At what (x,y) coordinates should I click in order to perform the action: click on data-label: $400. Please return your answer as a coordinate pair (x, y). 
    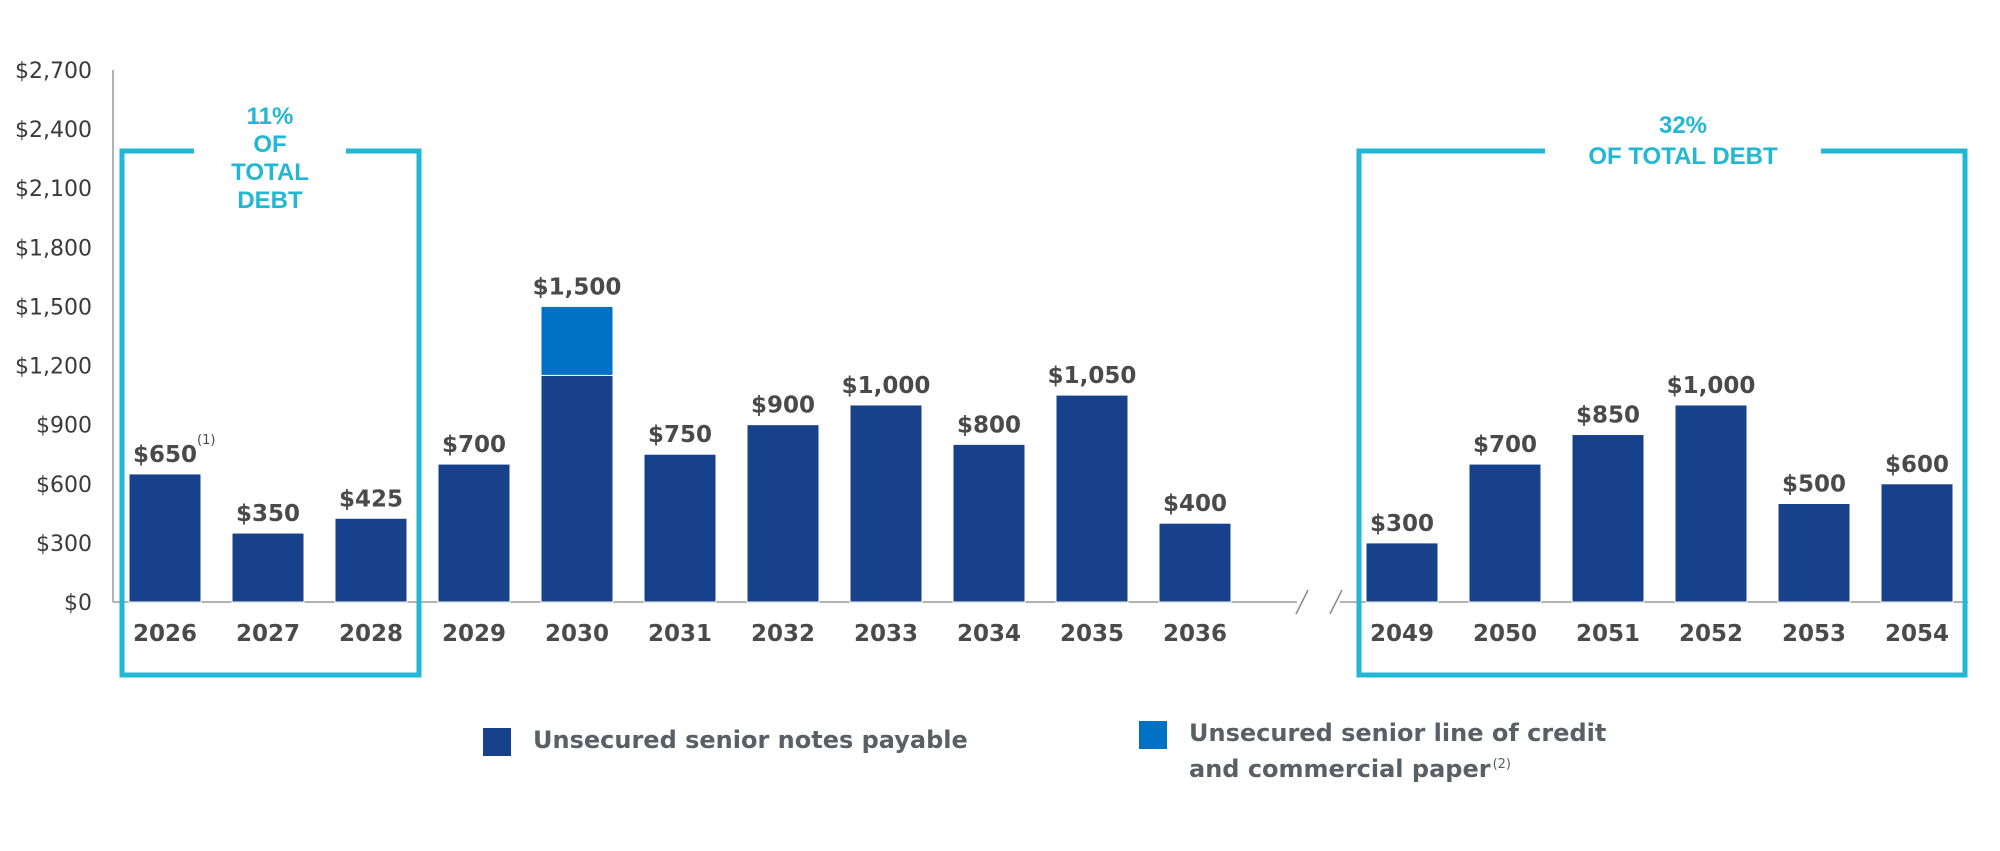
    Looking at the image, I should click on (1195, 504).